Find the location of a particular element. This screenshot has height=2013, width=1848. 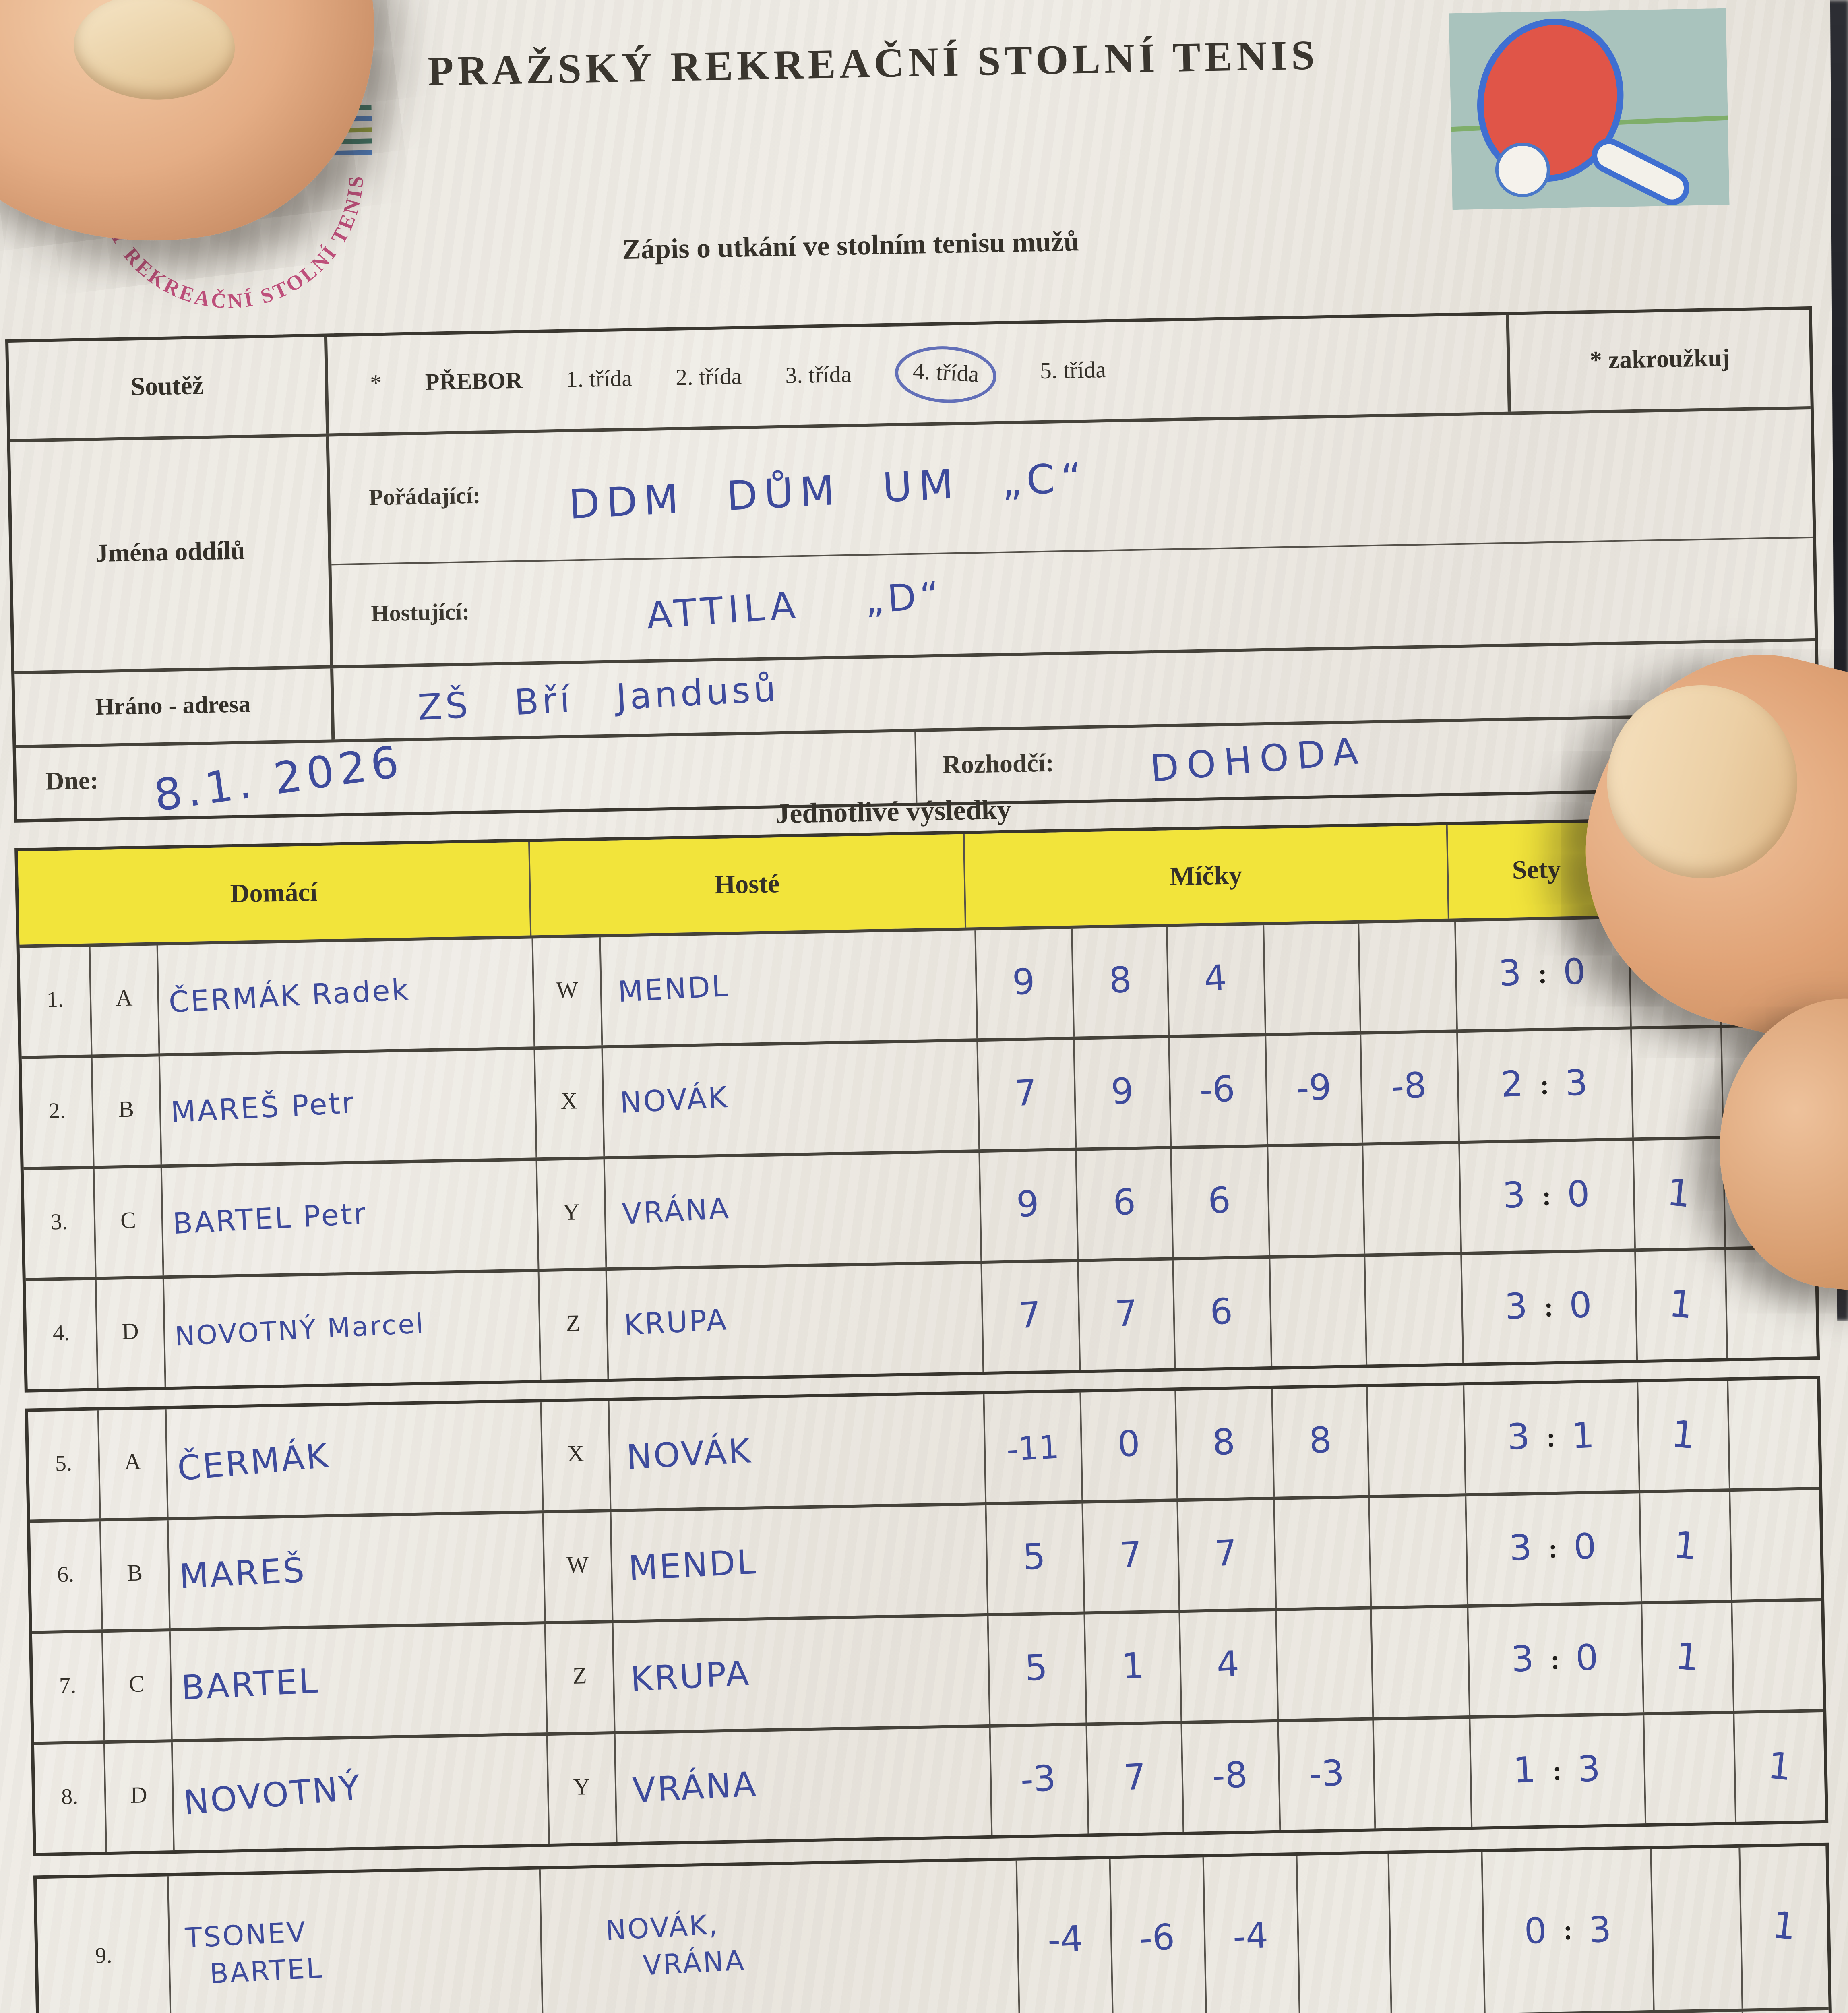

game-number: 1. is located at coordinates (56, 1001).